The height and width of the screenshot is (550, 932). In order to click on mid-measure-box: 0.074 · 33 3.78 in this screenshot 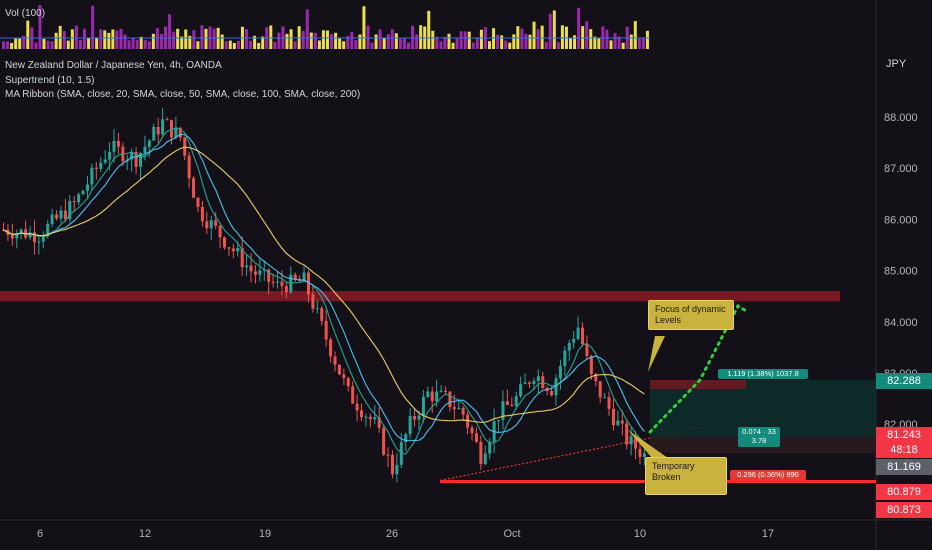, I will do `click(759, 437)`.